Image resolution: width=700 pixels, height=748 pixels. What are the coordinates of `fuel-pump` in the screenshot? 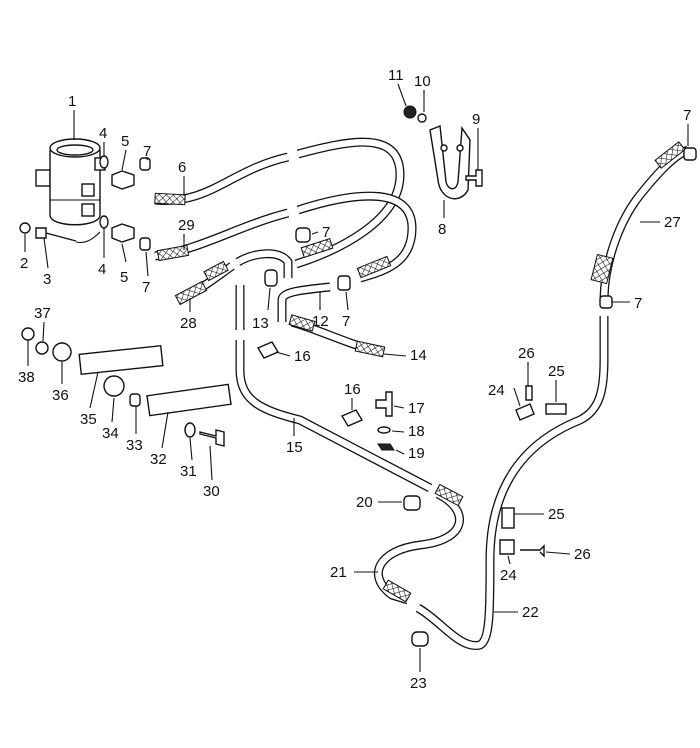 It's located at (70, 182).